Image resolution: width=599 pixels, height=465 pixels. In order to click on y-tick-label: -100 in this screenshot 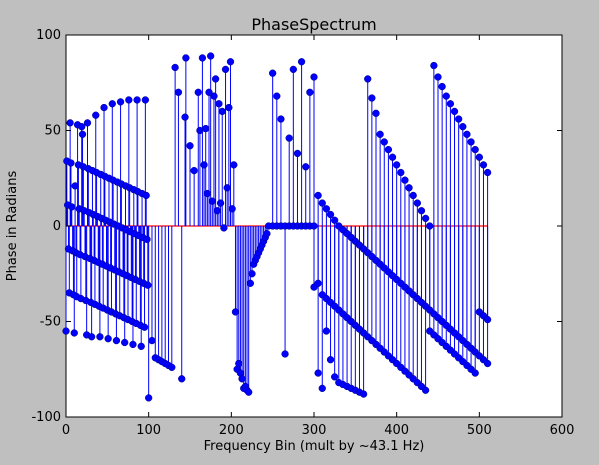, I will do `click(46, 417)`.